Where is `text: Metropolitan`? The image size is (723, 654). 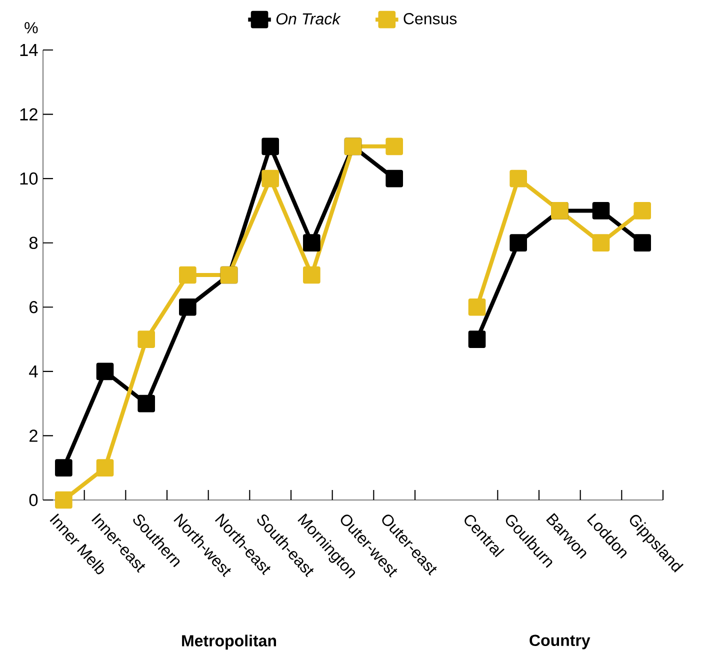
text: Metropolitan is located at coordinates (229, 642).